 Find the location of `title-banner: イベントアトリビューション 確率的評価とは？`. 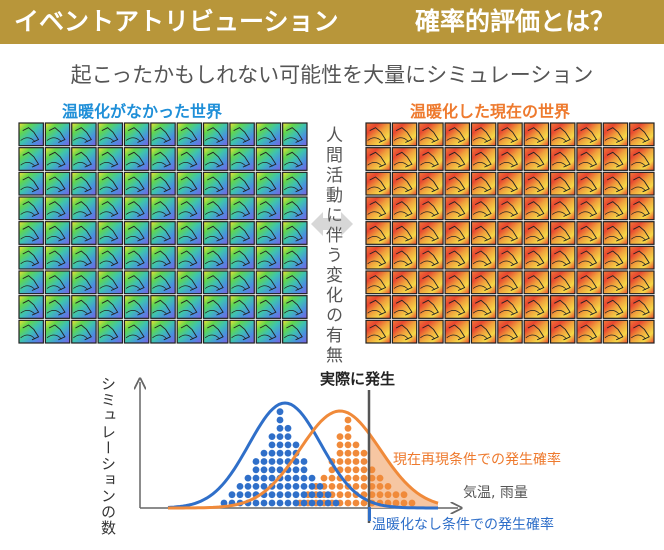

title-banner: イベントアトリビューション 確率的評価とは？ is located at coordinates (332, 22).